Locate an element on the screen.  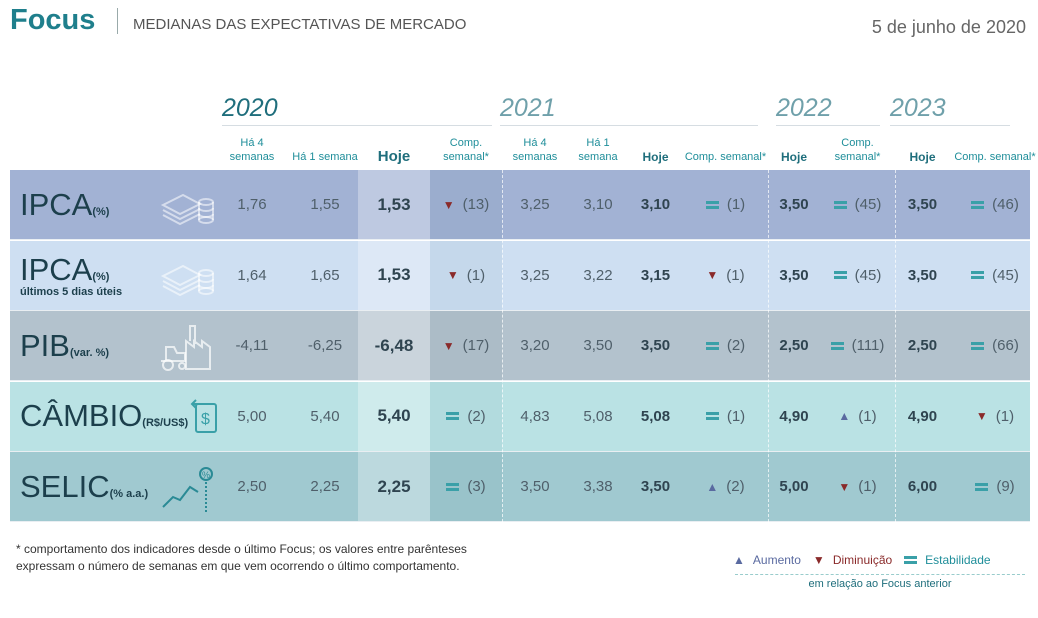
indicator-label: SELIC(% a.a.) is located at coordinates (84, 486).